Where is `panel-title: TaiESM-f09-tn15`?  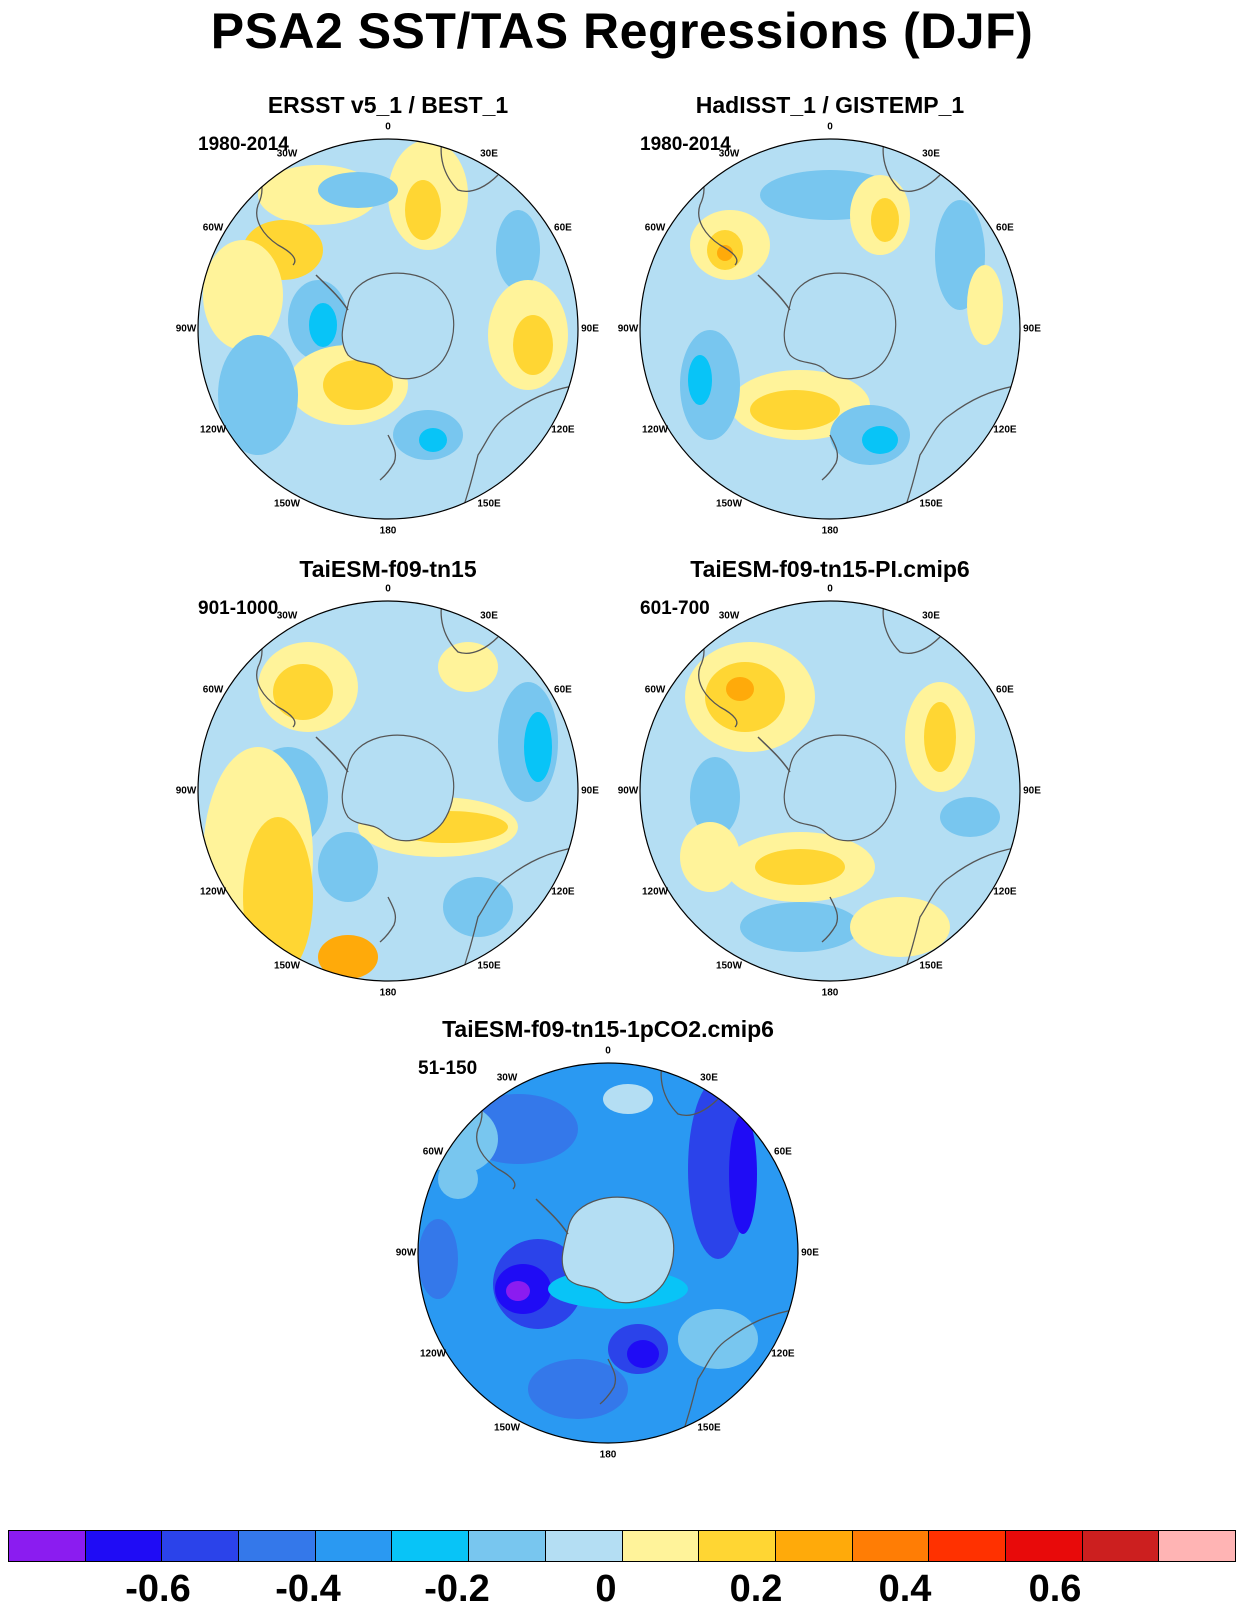
panel-title: TaiESM-f09-tn15 is located at coordinates (388, 569).